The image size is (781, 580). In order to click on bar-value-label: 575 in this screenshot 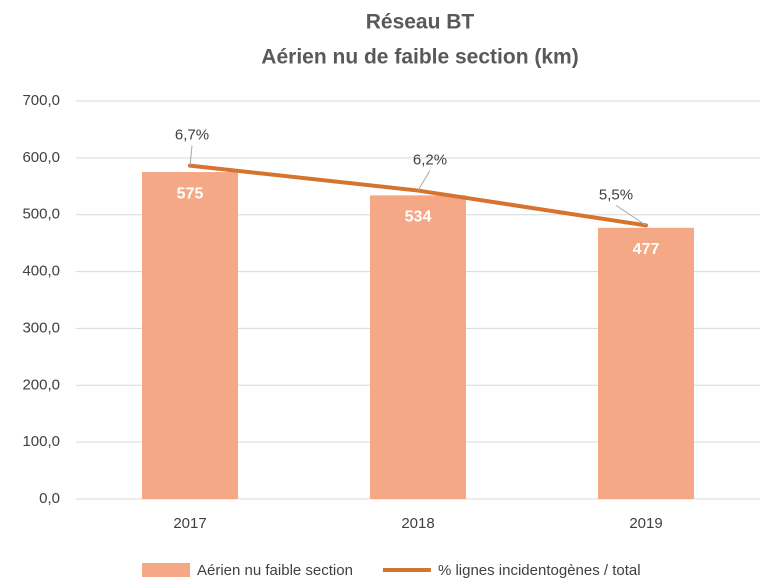, I will do `click(190, 193)`.